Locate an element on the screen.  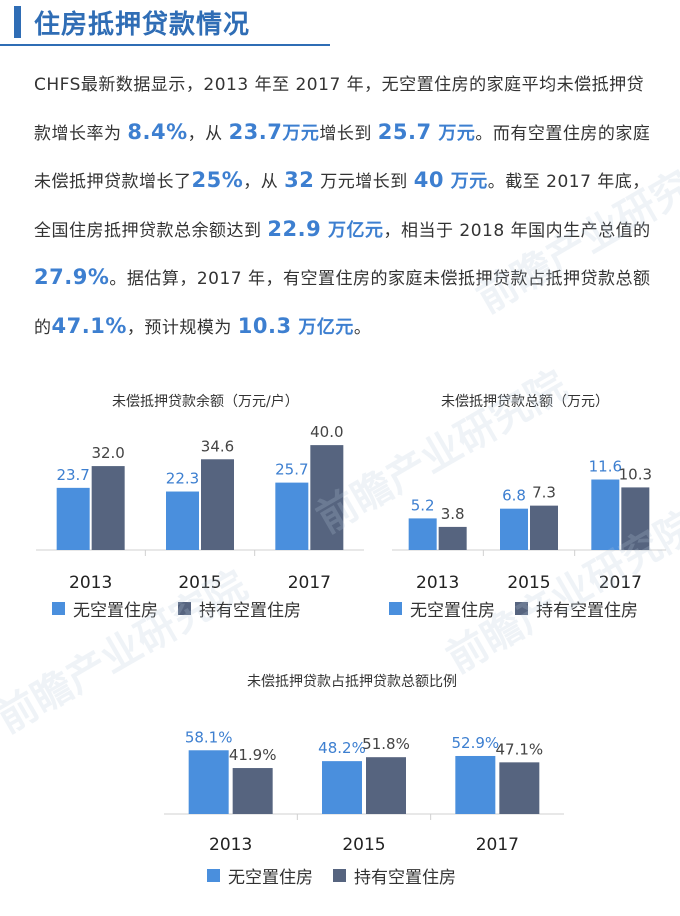
highlight-text: 25% is located at coordinates (217, 180).